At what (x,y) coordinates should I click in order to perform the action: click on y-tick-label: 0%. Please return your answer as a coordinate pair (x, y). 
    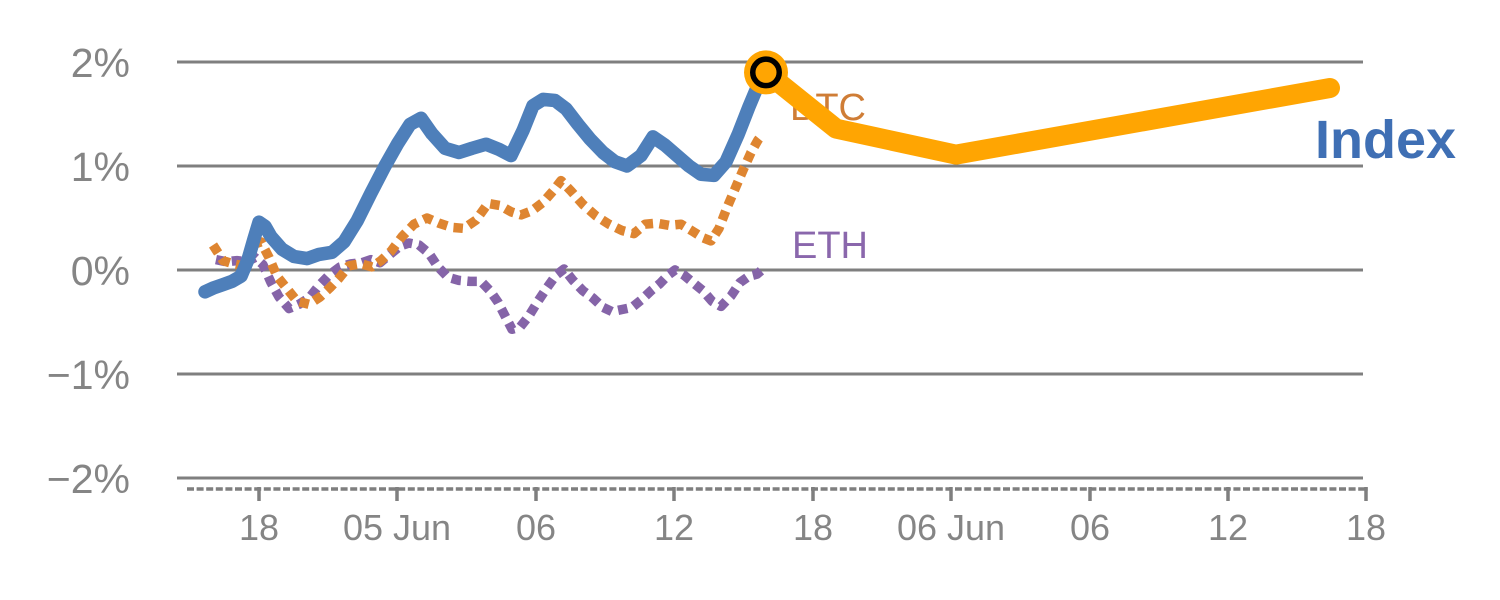
    Looking at the image, I should click on (100, 271).